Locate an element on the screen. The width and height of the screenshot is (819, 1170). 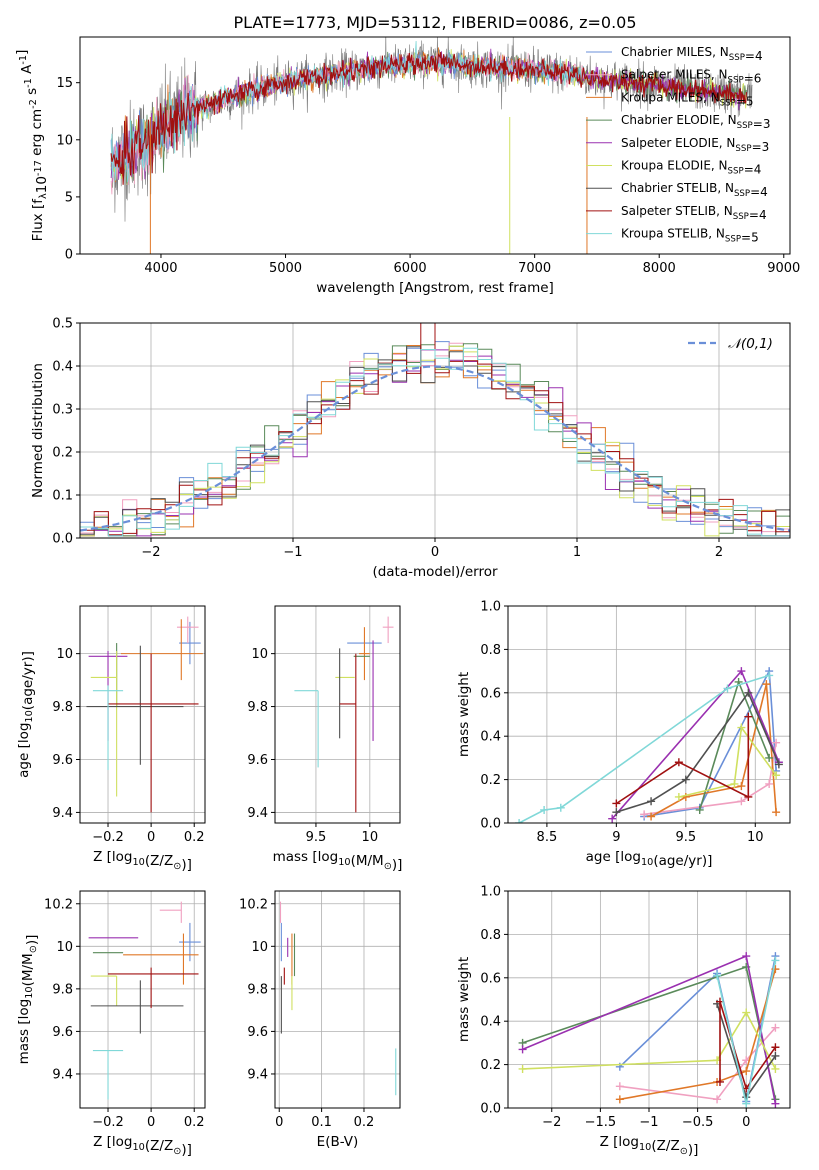
x-axis-label: wavelength [Angstrom, rest frame] is located at coordinates (435, 288).